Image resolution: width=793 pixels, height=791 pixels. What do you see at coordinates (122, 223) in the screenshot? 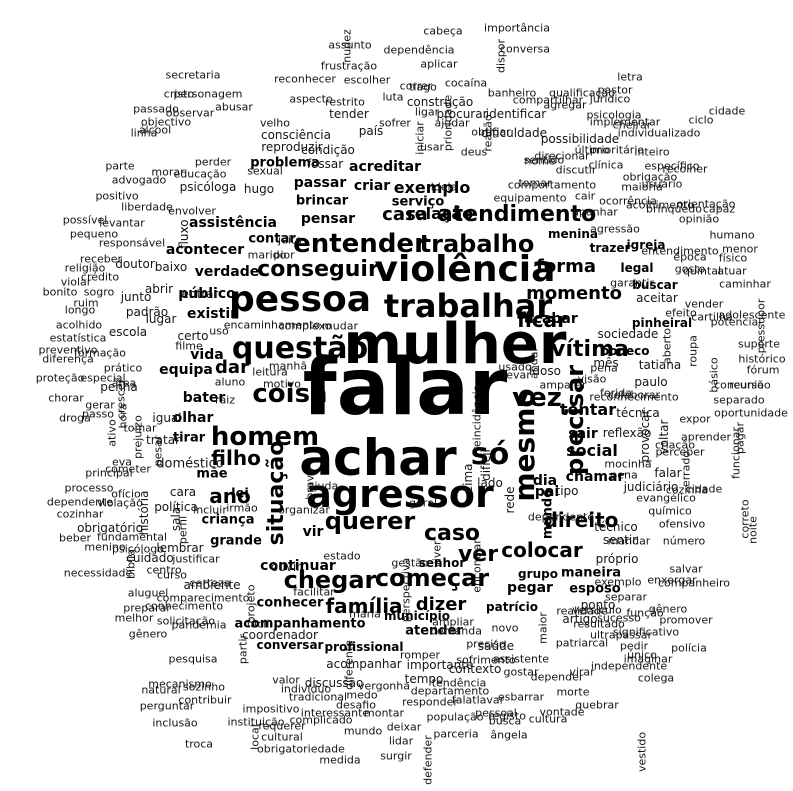
I see `cloud-word: levantar` at bounding box center [122, 223].